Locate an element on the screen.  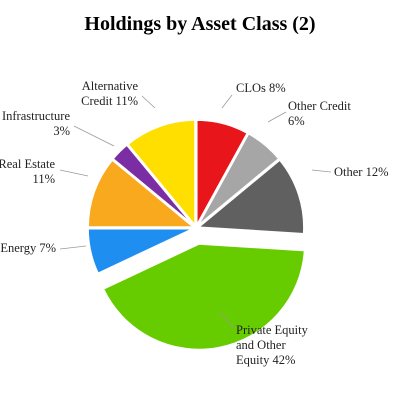
slice-label-infrastructure: Infrastructure 3% is located at coordinates (36, 123).